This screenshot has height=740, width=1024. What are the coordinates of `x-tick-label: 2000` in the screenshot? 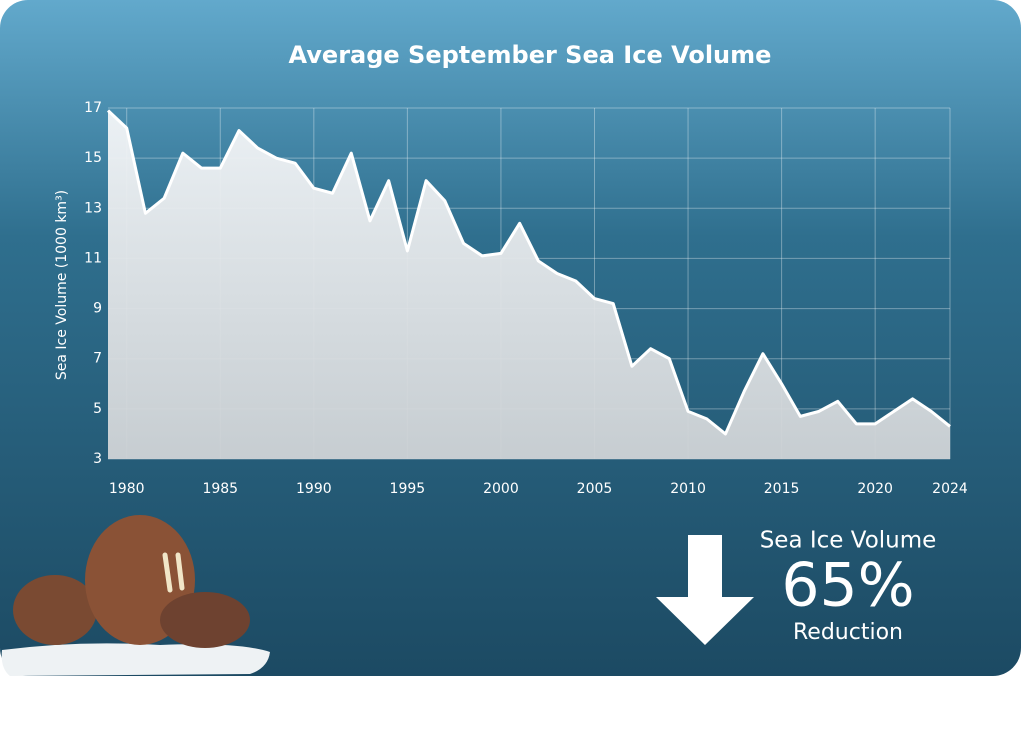 It's located at (501, 489).